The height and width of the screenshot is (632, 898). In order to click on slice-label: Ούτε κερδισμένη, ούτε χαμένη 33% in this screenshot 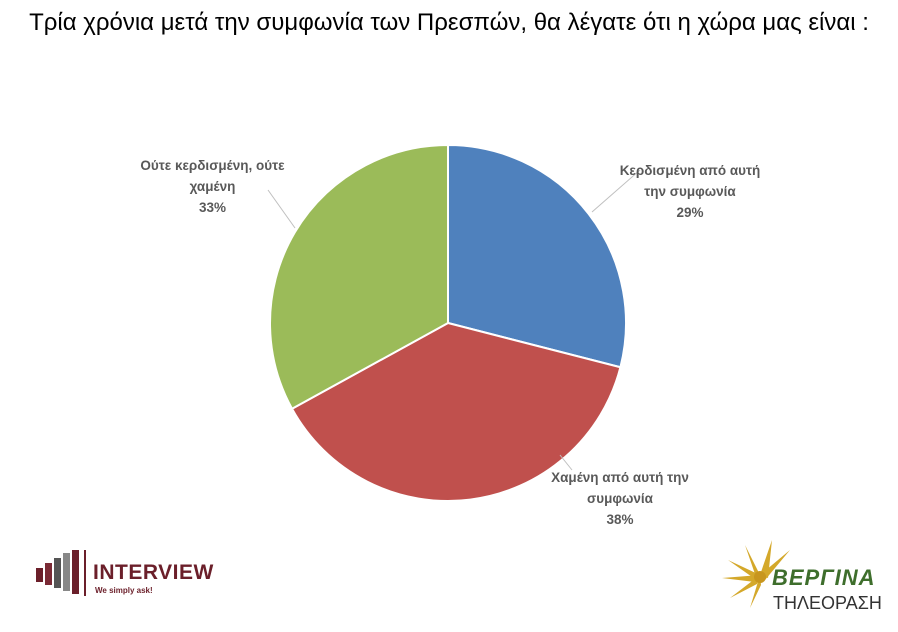, I will do `click(212, 186)`.